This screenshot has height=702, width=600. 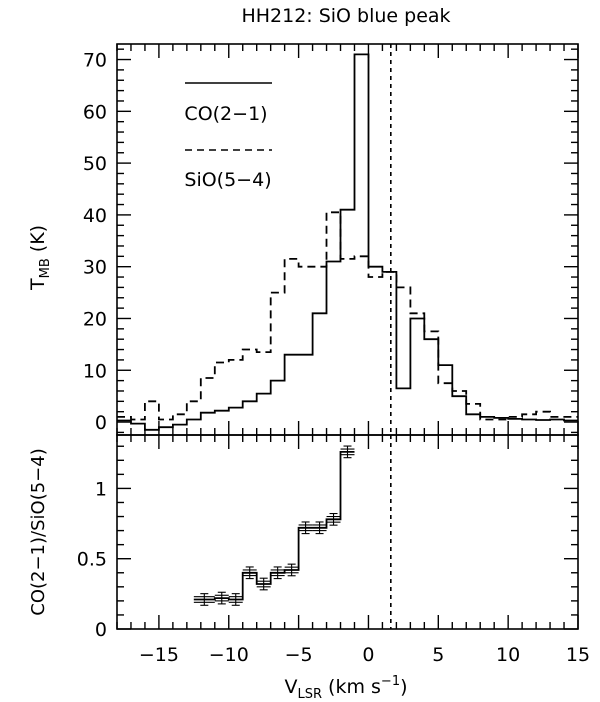 What do you see at coordinates (290, 687) in the screenshot?
I see `xlabel-main: V` at bounding box center [290, 687].